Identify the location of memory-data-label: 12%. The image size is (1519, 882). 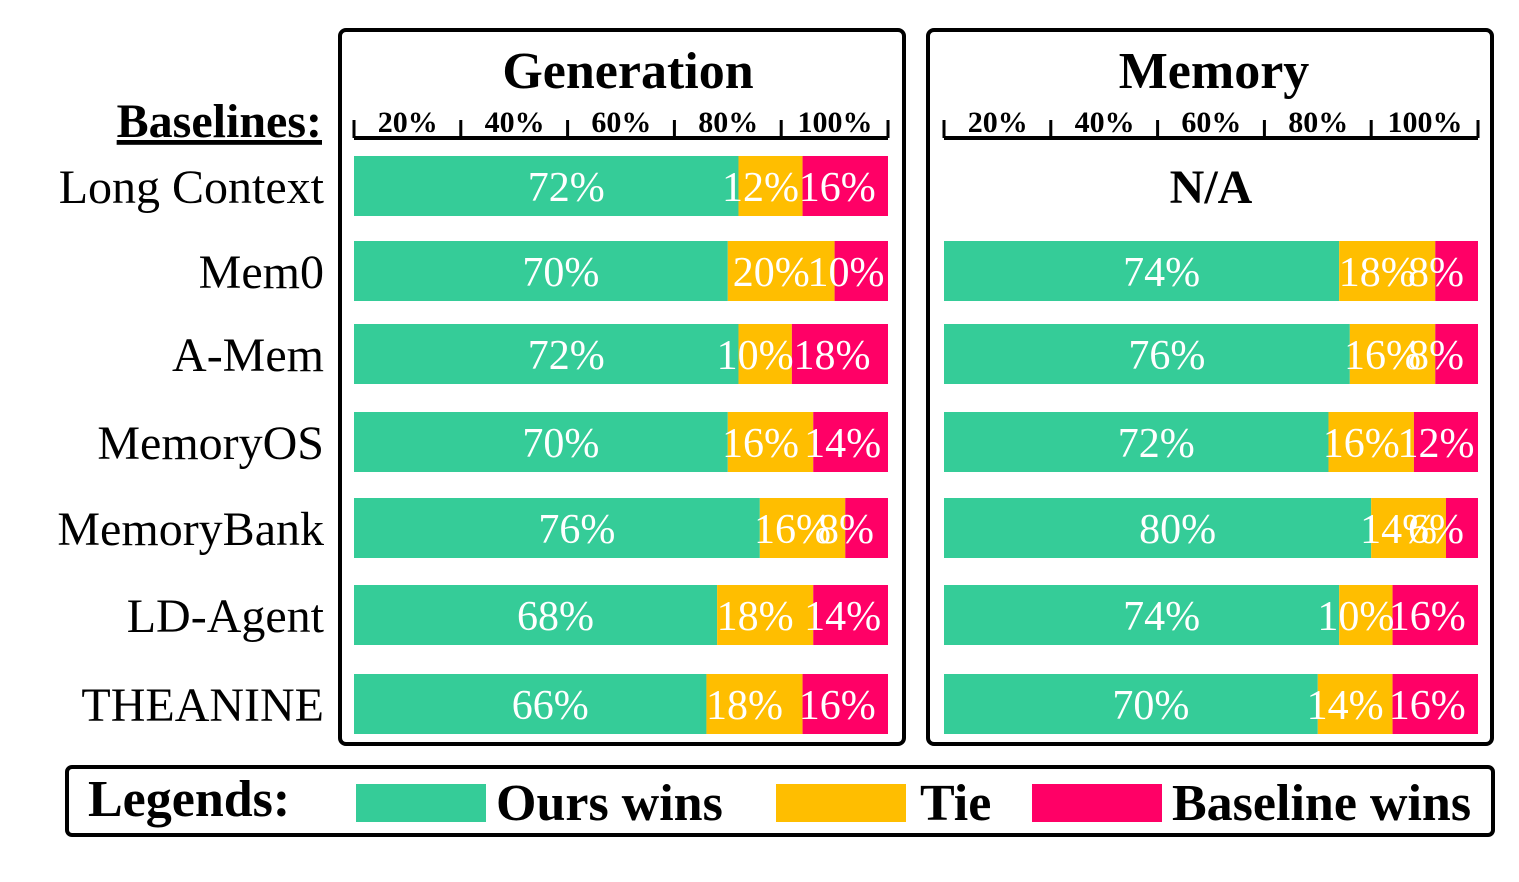
(1436, 444).